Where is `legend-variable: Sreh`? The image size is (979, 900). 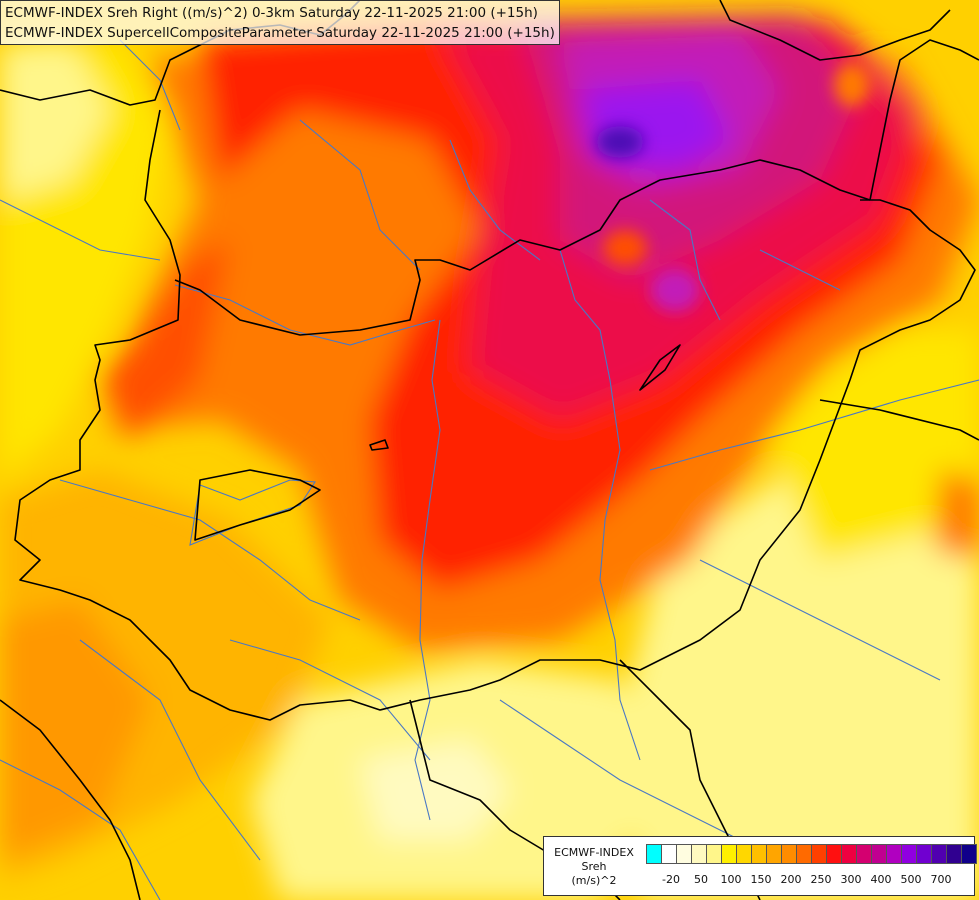
legend-variable: Sreh is located at coordinates (594, 866).